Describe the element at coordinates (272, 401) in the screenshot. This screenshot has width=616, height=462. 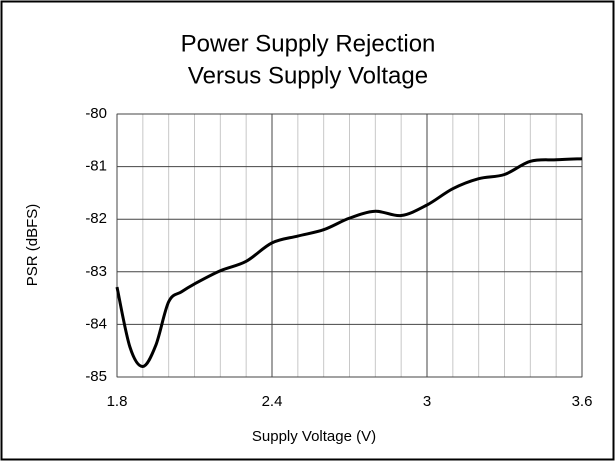
I see `x-tick-label: 2.4` at that location.